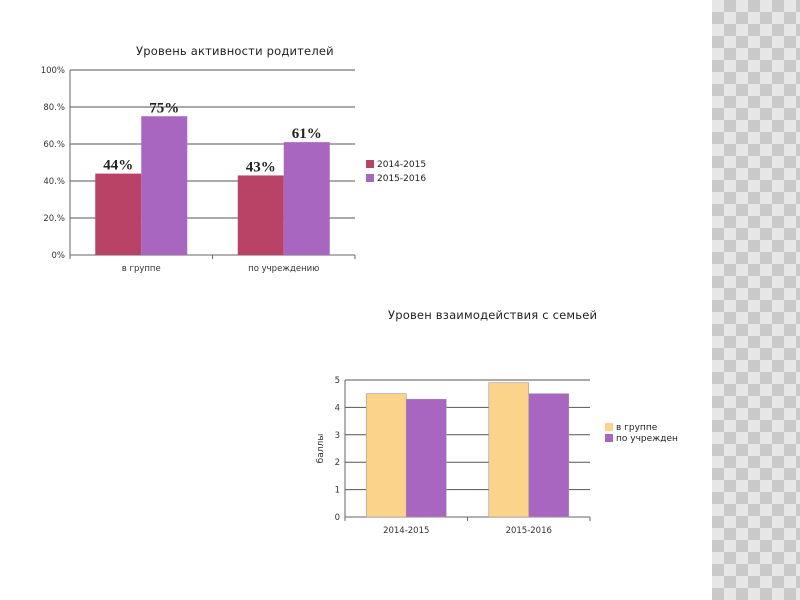 This screenshot has height=600, width=800. I want to click on chart2-category-label: 2014-2015, so click(406, 531).